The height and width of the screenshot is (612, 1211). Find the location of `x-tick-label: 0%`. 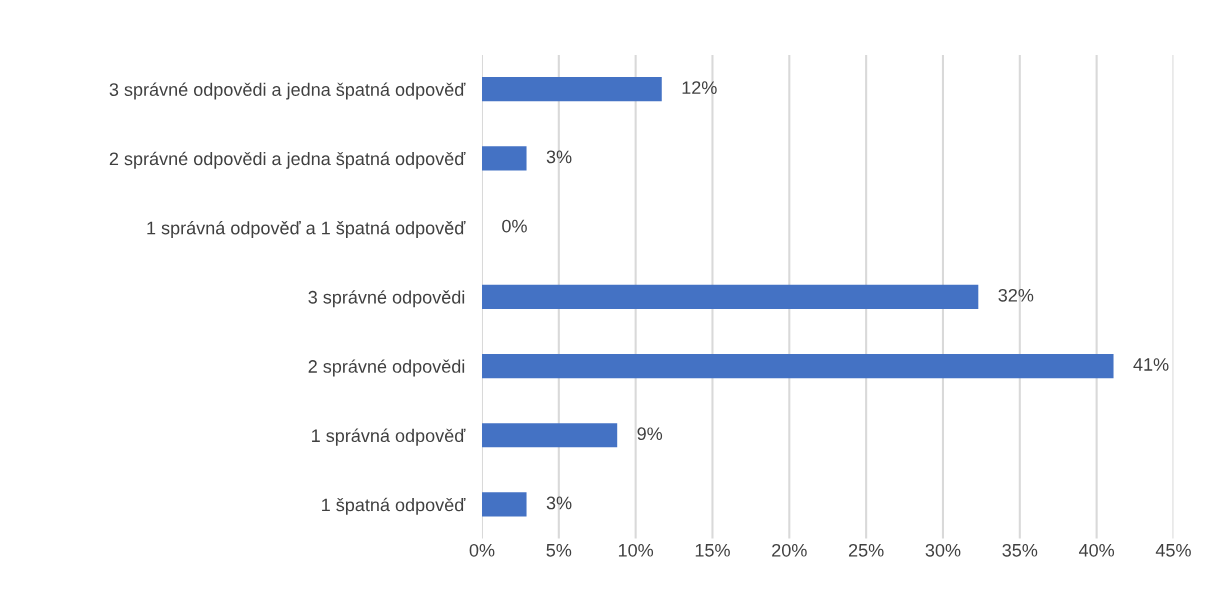

x-tick-label: 0% is located at coordinates (482, 550).